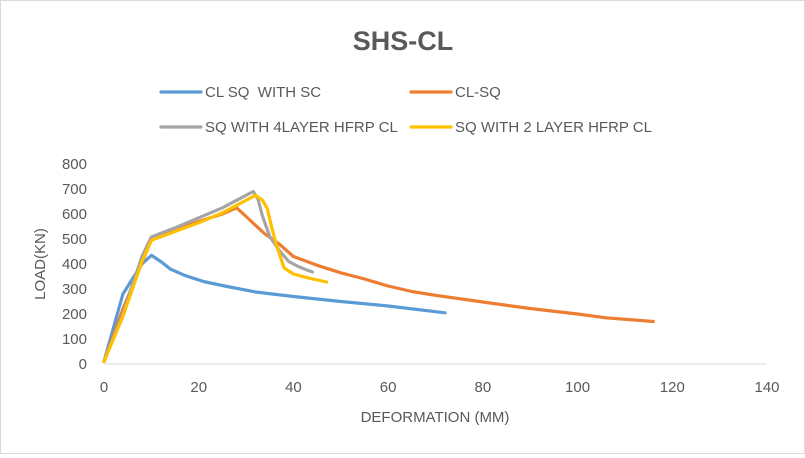 The height and width of the screenshot is (458, 805). What do you see at coordinates (440, 387) in the screenshot?
I see `x-axis-ticks: 0 20 40 60 80 100 120 140` at bounding box center [440, 387].